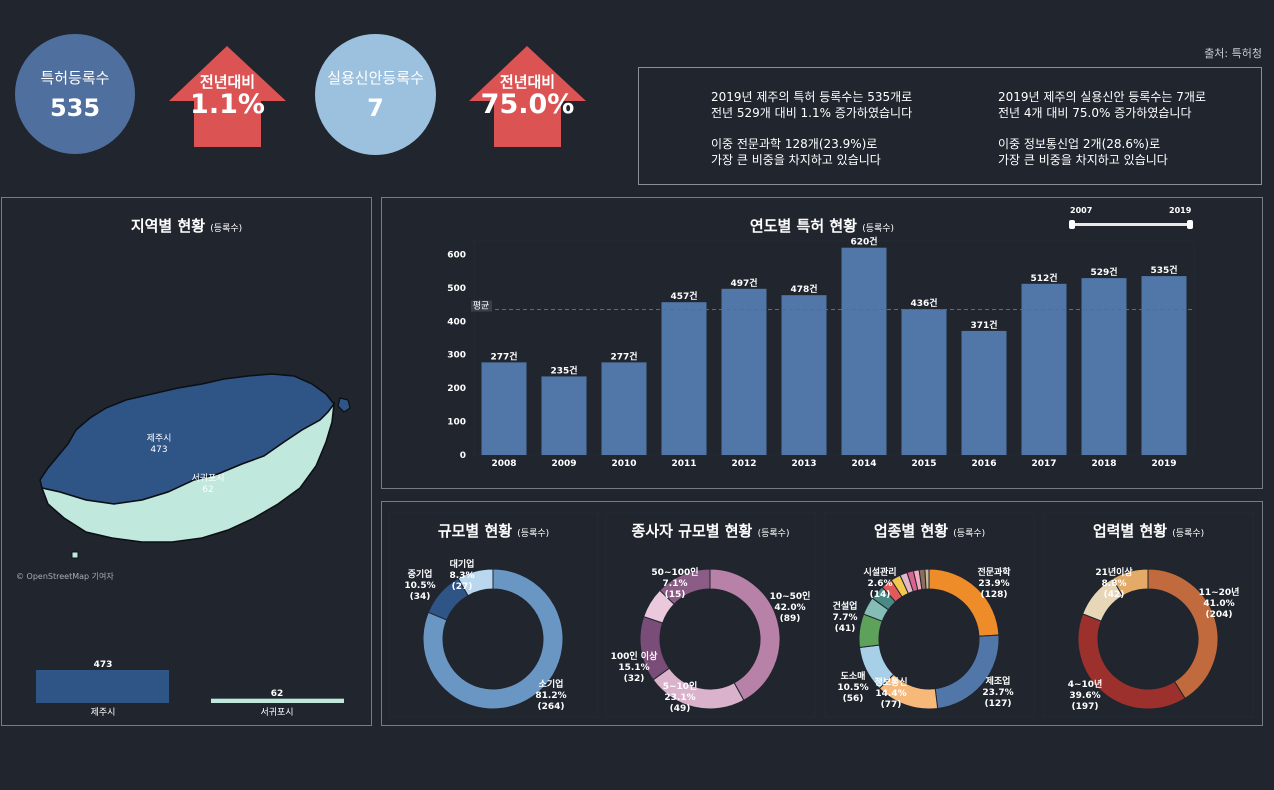 The height and width of the screenshot is (790, 1274). What do you see at coordinates (1104, 366) in the screenshot?
I see `bar-2018` at bounding box center [1104, 366].